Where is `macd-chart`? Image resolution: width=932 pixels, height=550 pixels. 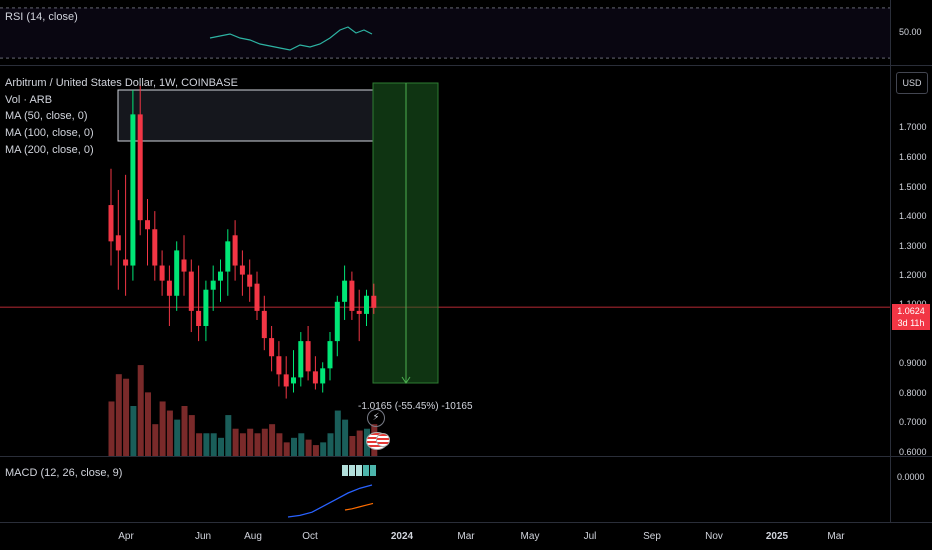 macd-chart is located at coordinates (331, 491).